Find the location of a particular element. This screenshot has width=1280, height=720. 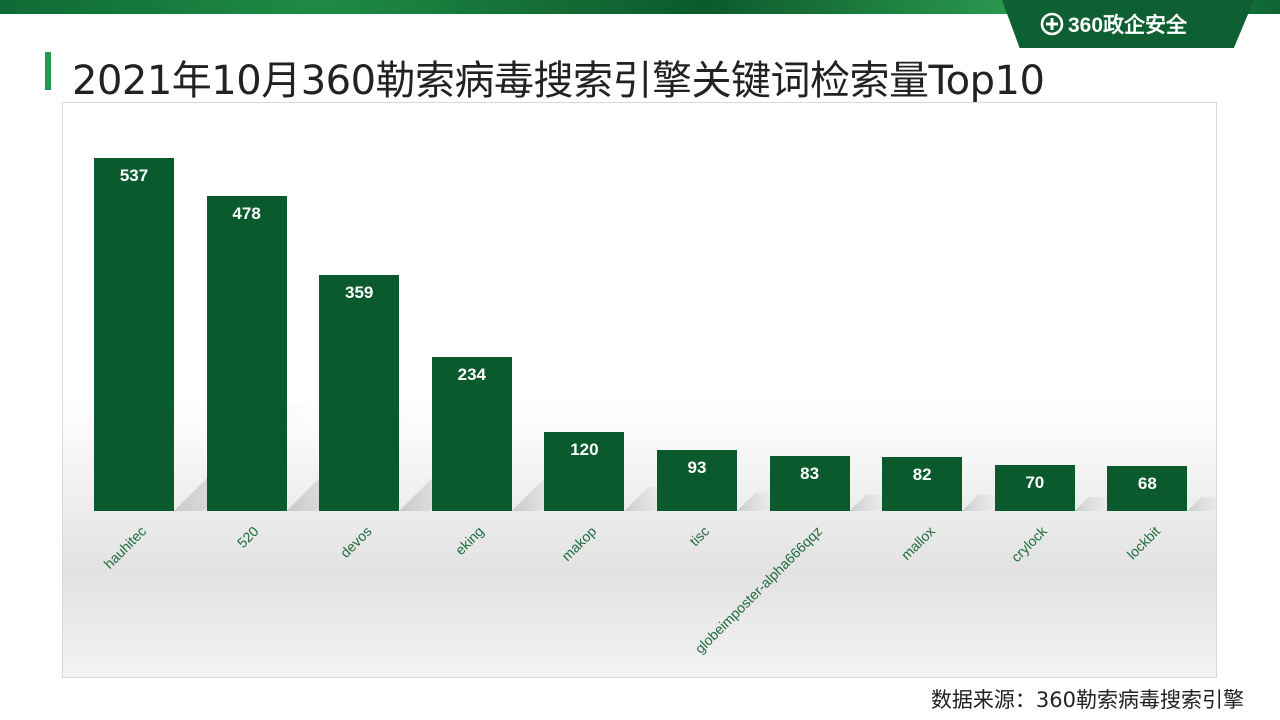

data-label: 68 is located at coordinates (1147, 484).